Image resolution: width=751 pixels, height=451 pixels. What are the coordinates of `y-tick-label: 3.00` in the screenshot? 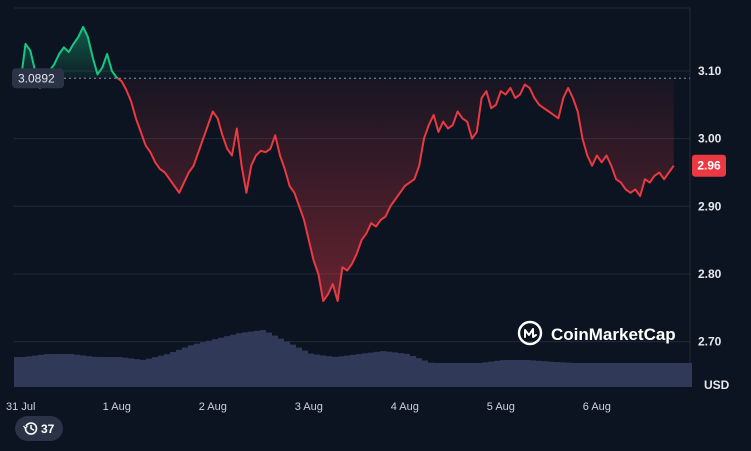 It's located at (710, 139).